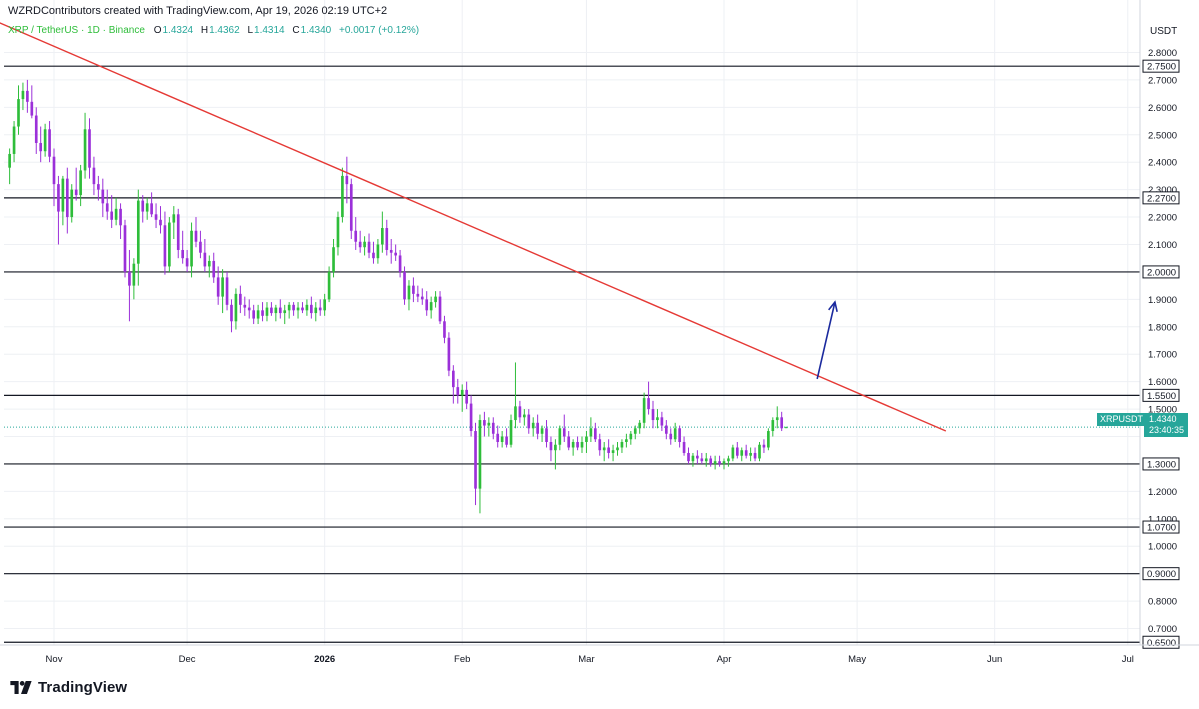 The width and height of the screenshot is (1199, 709). What do you see at coordinates (68, 687) in the screenshot?
I see `tradingview-logo: TradingView` at bounding box center [68, 687].